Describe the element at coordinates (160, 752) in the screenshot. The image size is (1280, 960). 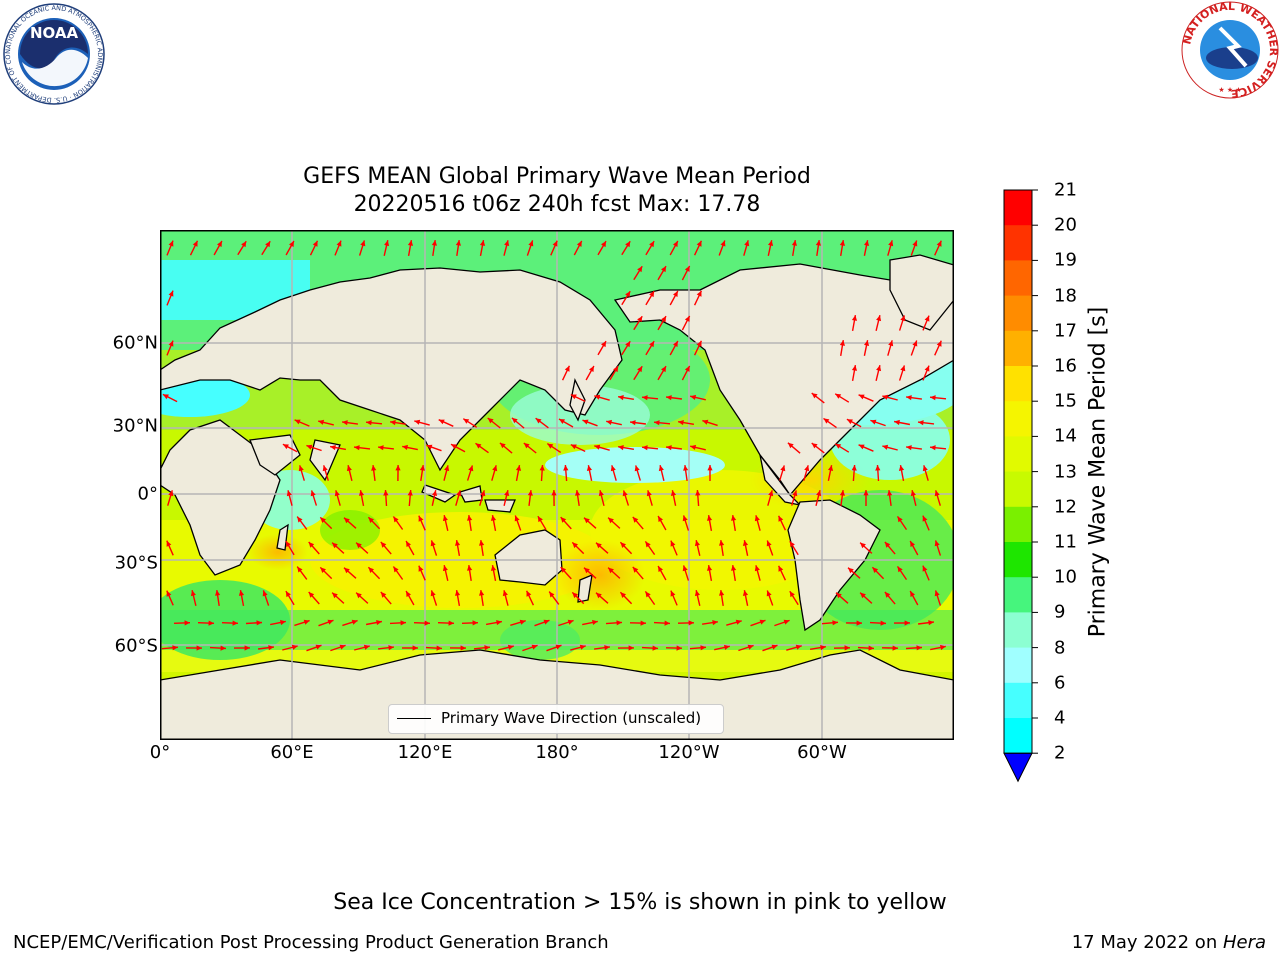
I see `lon-tick-0: 0°` at that location.